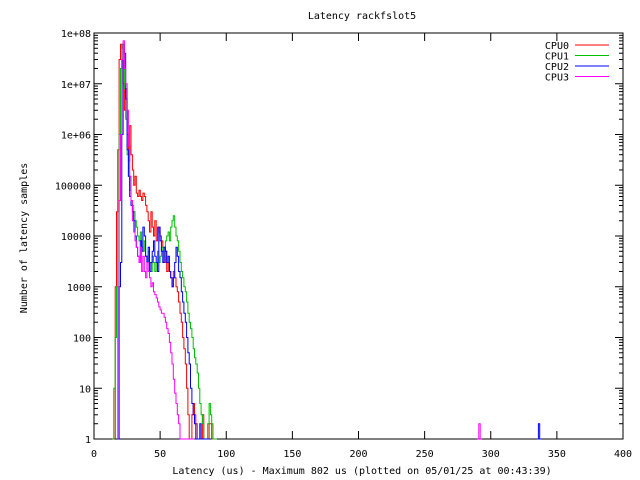 This screenshot has height=480, width=640. What do you see at coordinates (623, 454) in the screenshot?
I see `x-tick-label: 400` at bounding box center [623, 454].